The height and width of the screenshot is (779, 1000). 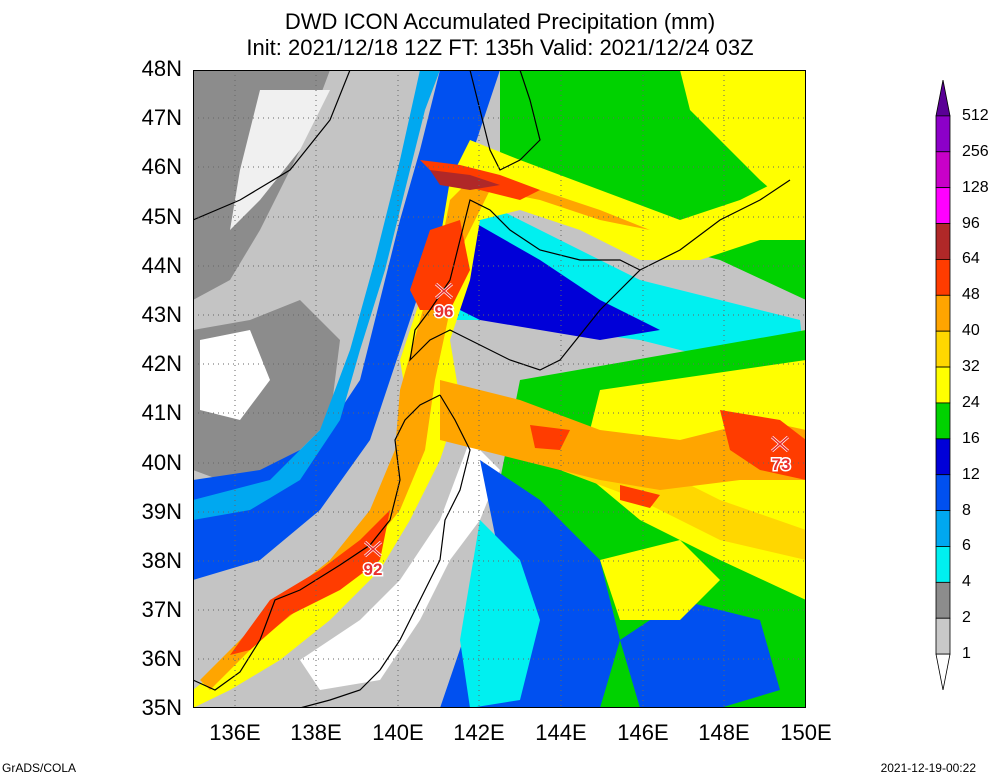 What do you see at coordinates (971, 331) in the screenshot?
I see `colorbar-label: 40` at bounding box center [971, 331].